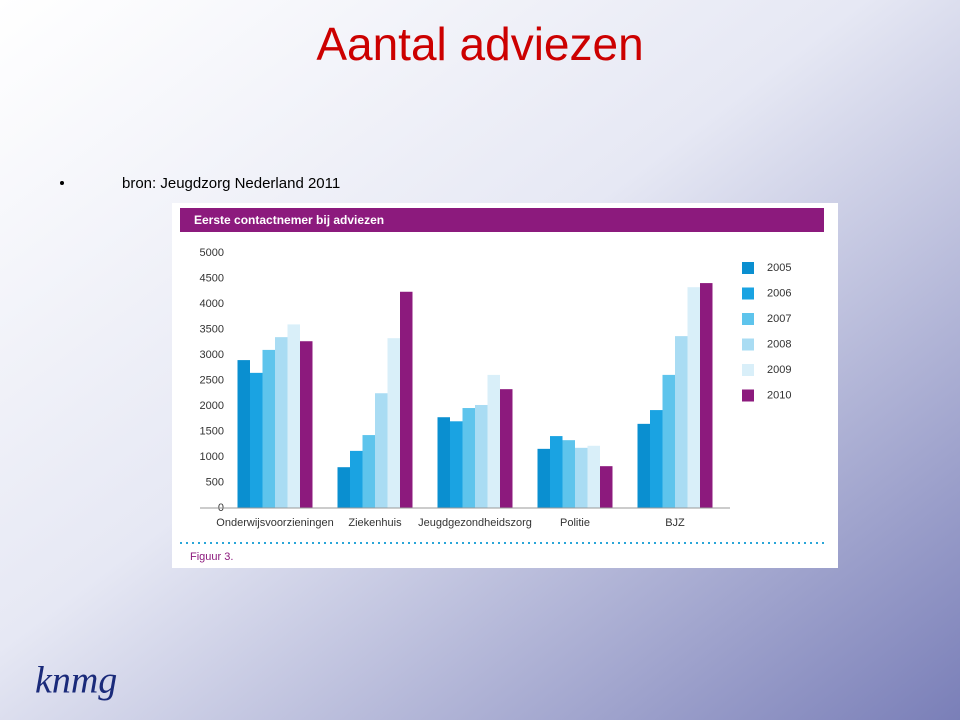 The width and height of the screenshot is (960, 720). I want to click on x-tick-label: Jeugdgezondheidszorg, so click(475, 523).